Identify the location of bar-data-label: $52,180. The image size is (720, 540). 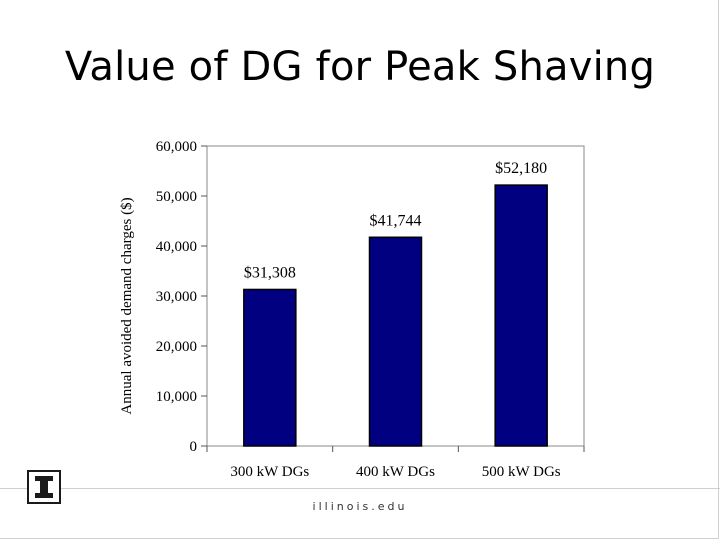
(521, 168).